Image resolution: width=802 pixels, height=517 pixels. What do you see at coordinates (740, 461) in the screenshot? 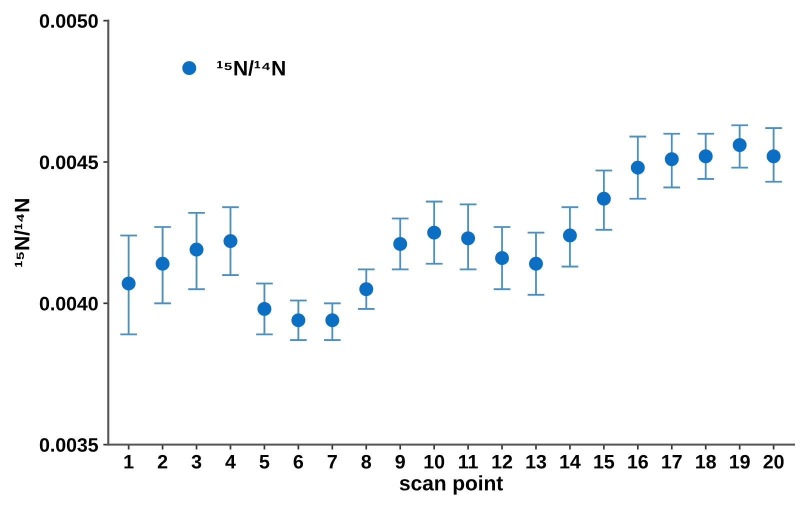
I see `x-tick-label: 19` at bounding box center [740, 461].